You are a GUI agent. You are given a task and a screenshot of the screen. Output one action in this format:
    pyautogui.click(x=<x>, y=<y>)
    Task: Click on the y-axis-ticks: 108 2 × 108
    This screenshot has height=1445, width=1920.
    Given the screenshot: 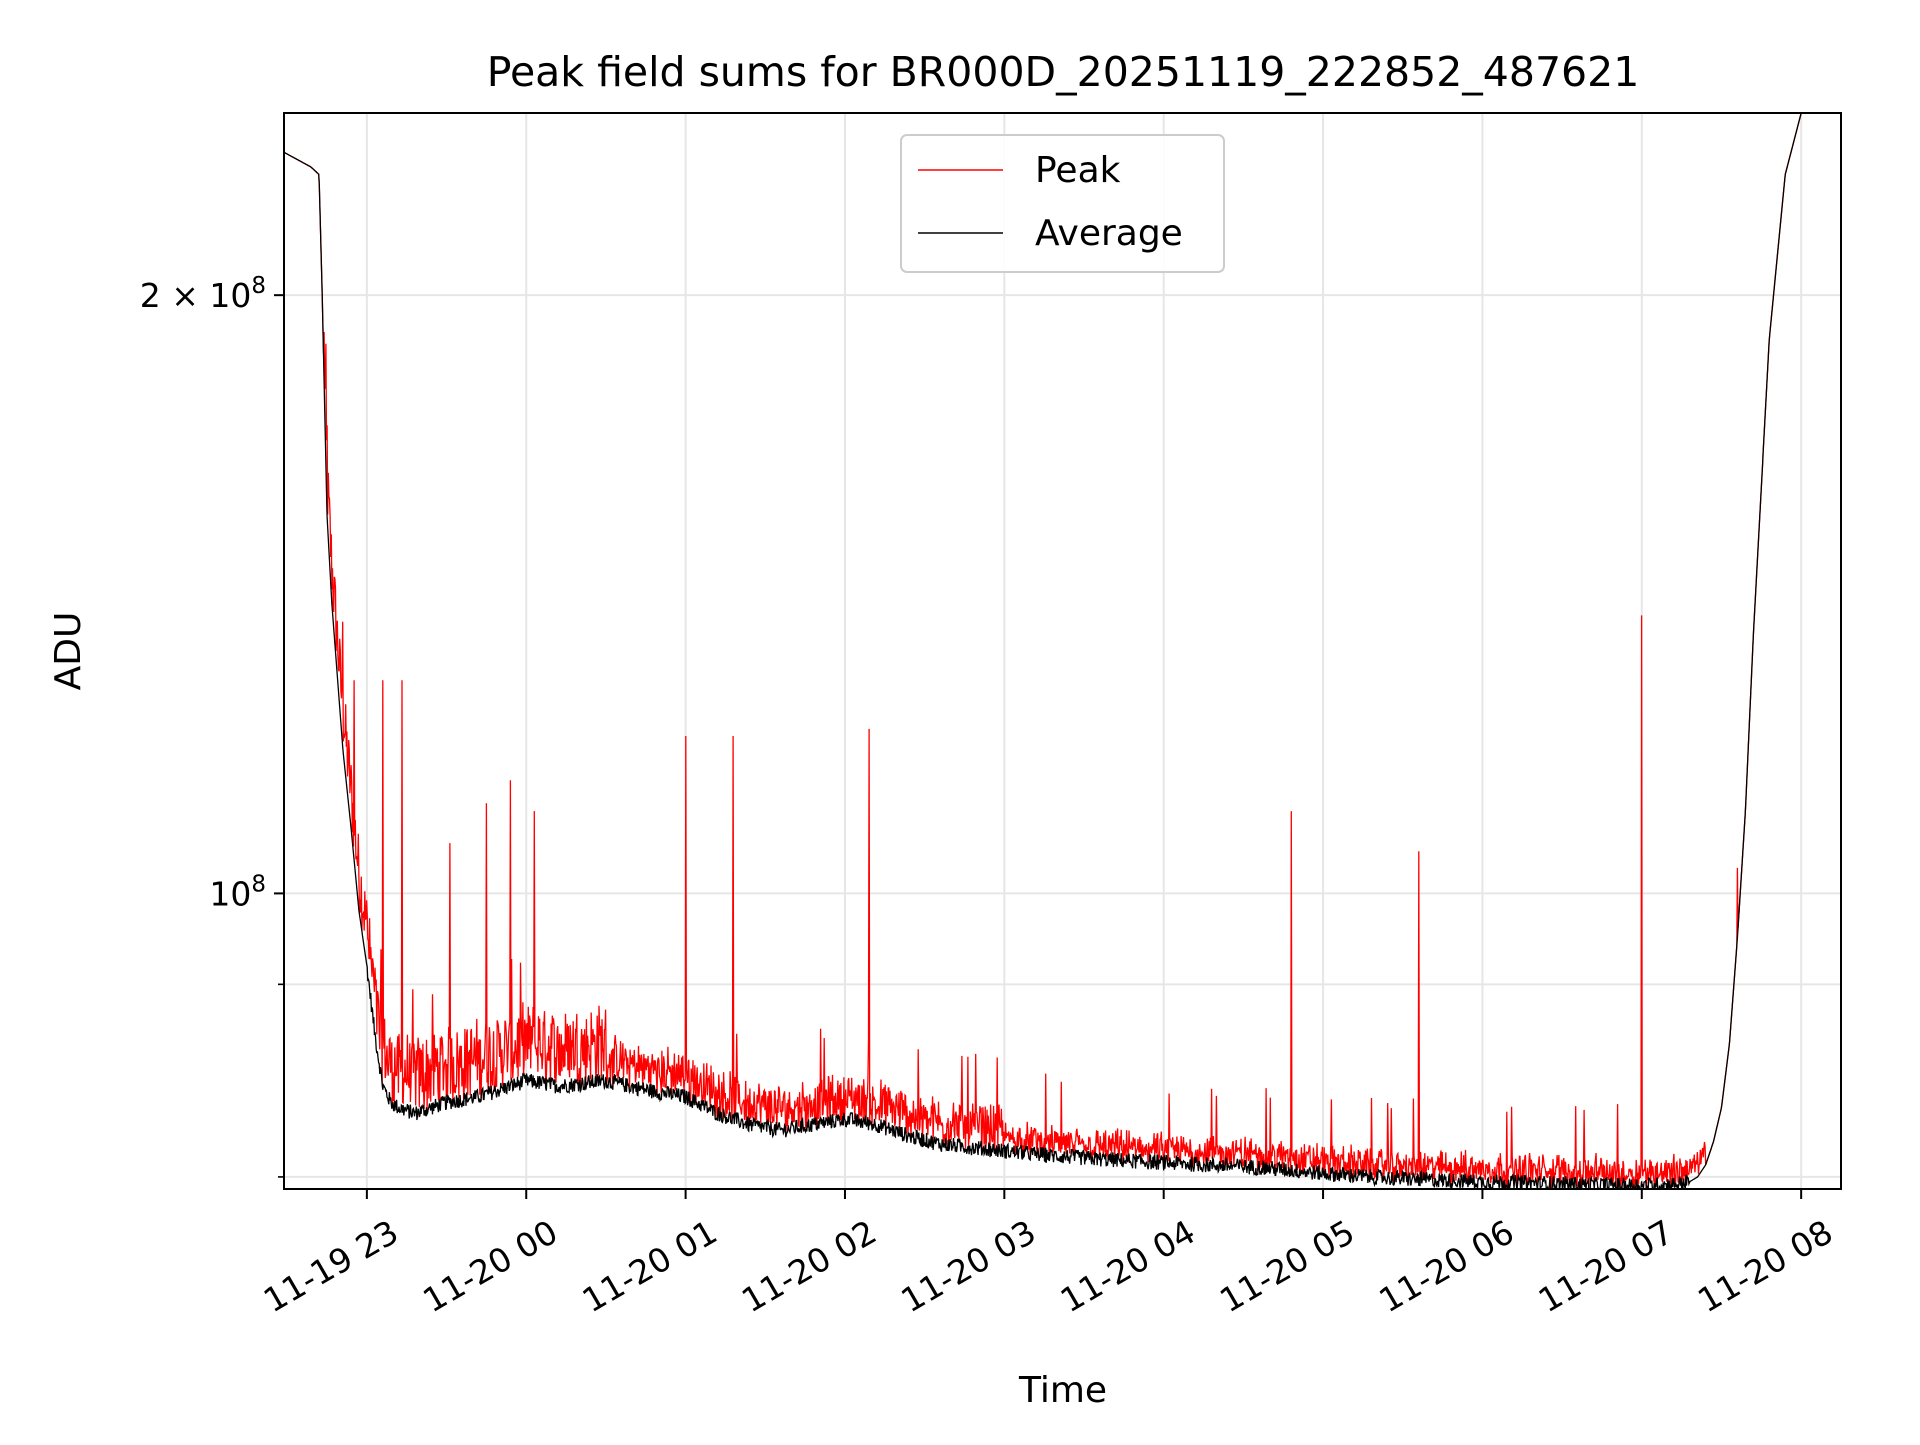 What is the action you would take?
    pyautogui.click(x=212, y=725)
    